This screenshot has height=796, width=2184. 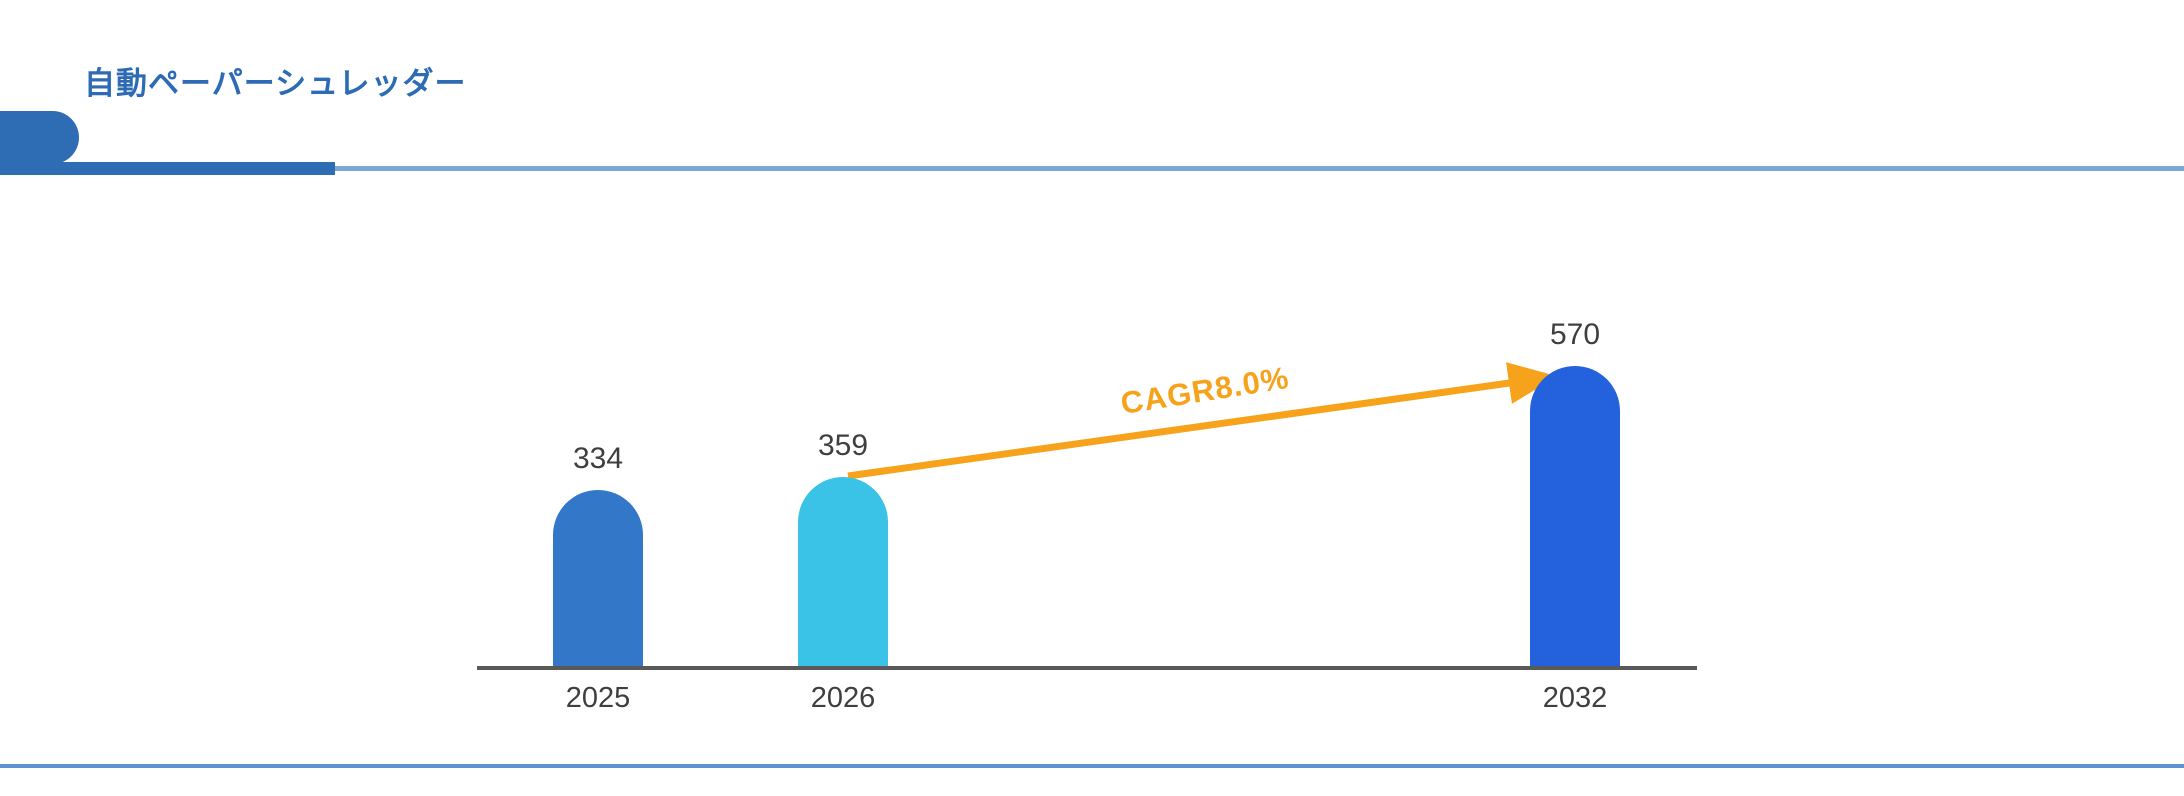 I want to click on bar-group-2025: 334, so click(x=598, y=554).